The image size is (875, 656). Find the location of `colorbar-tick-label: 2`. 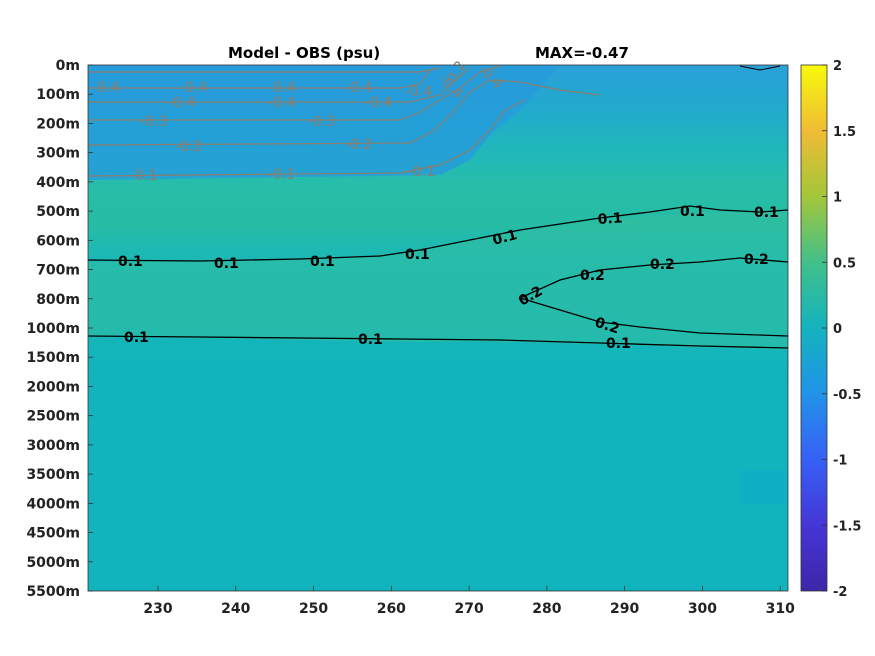

colorbar-tick-label: 2 is located at coordinates (837, 66).